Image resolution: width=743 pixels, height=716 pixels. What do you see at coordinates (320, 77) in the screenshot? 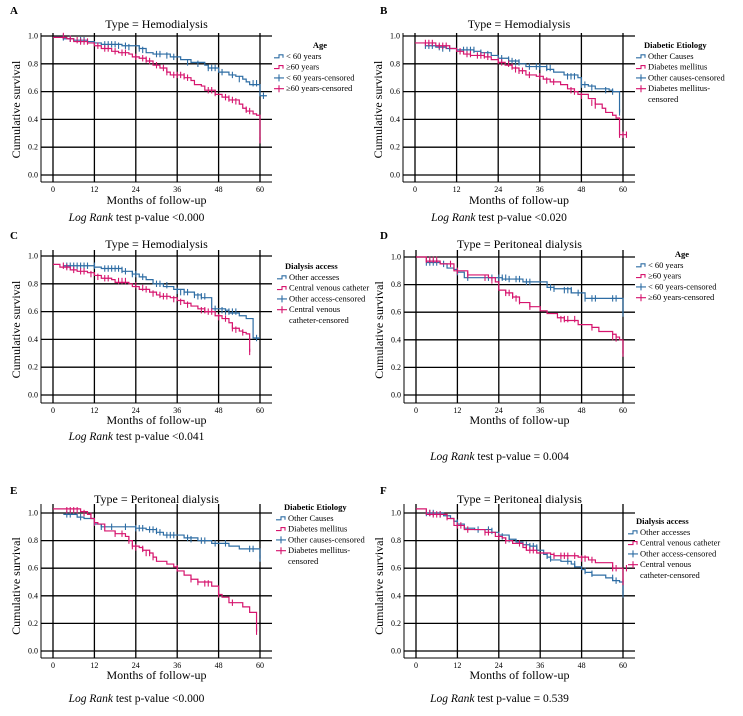
I see `legend-item: < 60 years-censored` at bounding box center [320, 77].